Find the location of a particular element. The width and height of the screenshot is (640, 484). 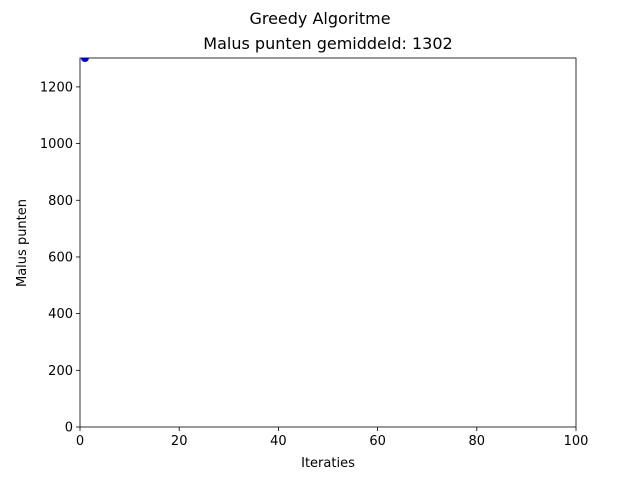

y-tick-label: 400 is located at coordinates (60, 314).